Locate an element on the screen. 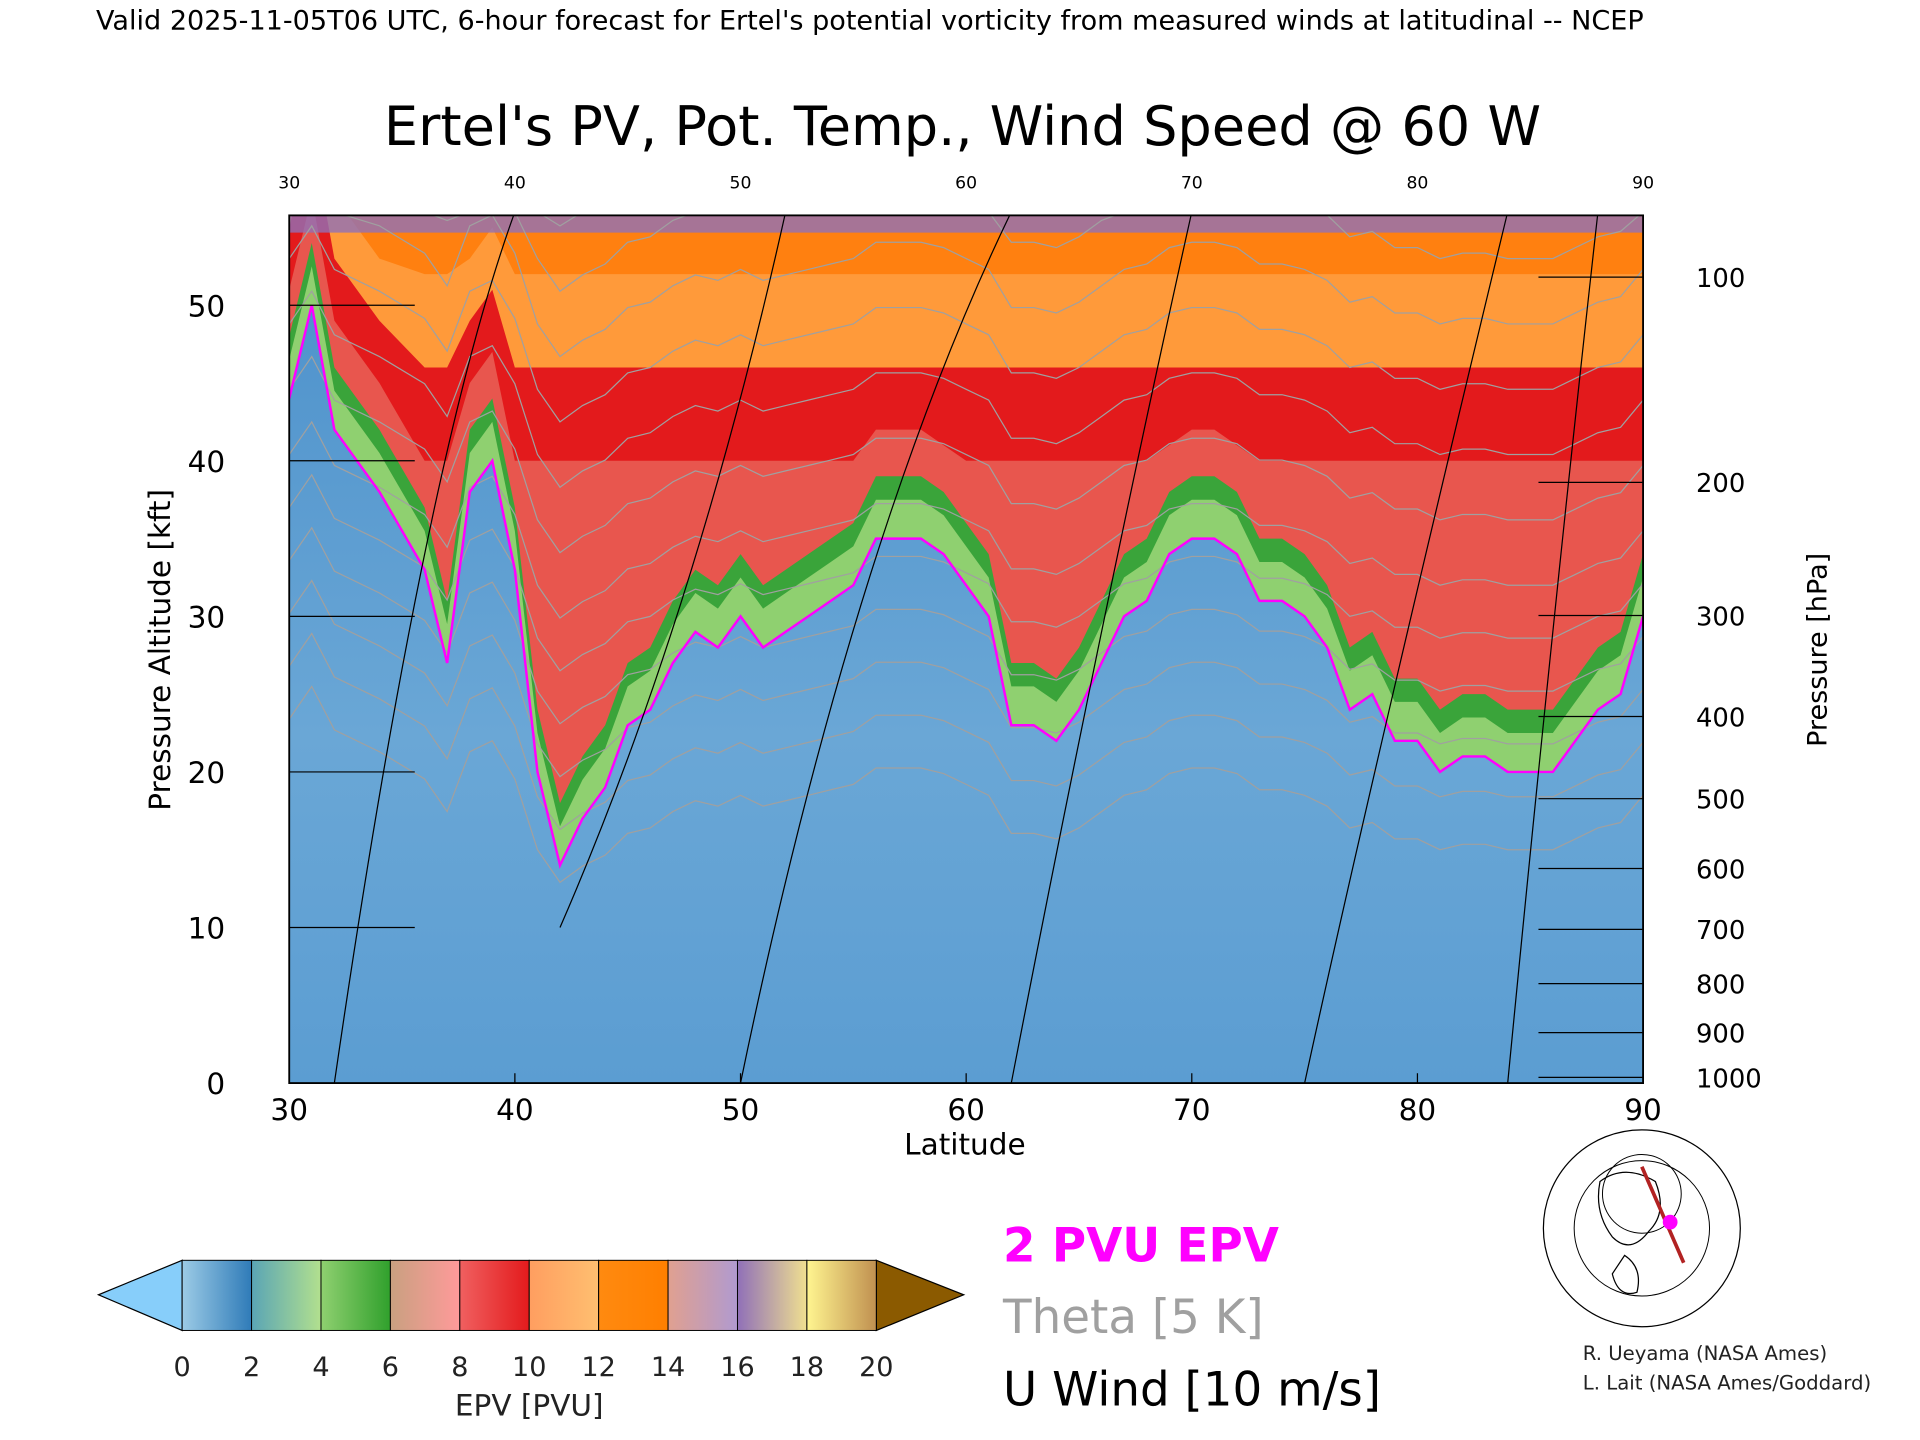 The height and width of the screenshot is (1440, 1920). location-map is located at coordinates (1641, 1228).